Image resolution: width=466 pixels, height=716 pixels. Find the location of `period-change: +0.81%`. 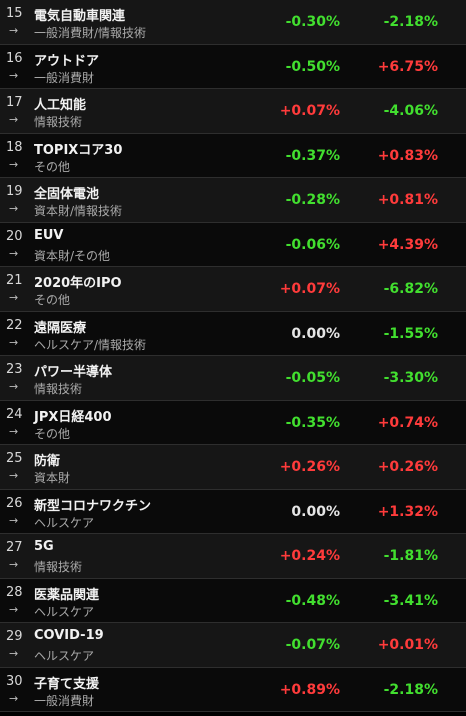

period-change: +0.81% is located at coordinates (407, 200).